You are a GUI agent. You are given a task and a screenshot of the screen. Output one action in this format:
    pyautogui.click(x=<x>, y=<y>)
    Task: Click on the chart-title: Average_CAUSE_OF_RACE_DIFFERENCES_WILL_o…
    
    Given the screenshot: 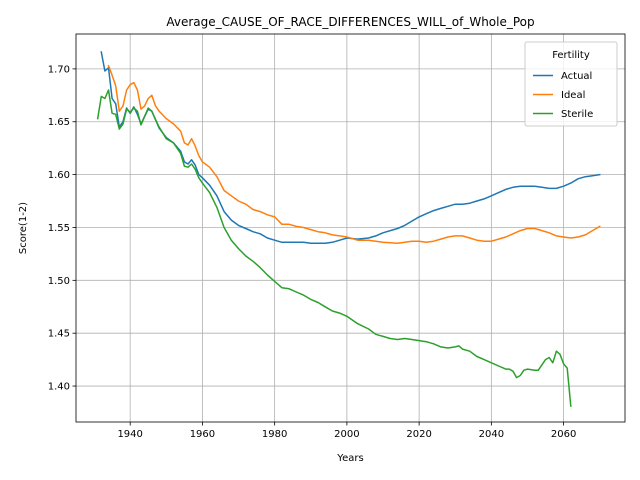 What is the action you would take?
    pyautogui.click(x=350, y=22)
    